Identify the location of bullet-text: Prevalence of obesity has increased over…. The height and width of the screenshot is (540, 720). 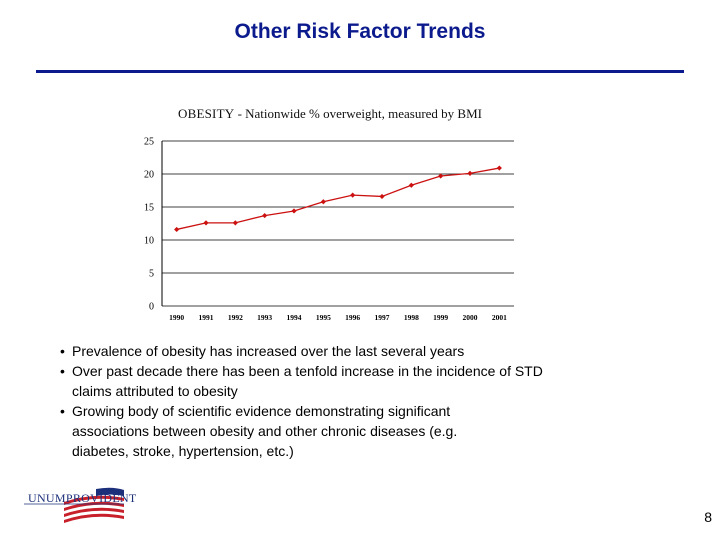
(268, 351).